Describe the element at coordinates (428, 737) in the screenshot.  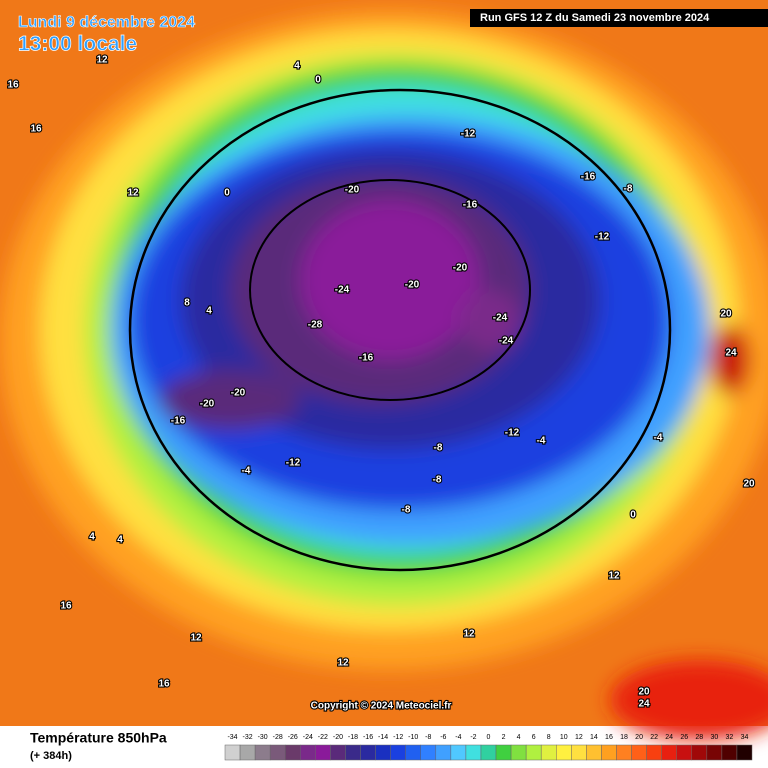
I see `legend-label: -8` at that location.